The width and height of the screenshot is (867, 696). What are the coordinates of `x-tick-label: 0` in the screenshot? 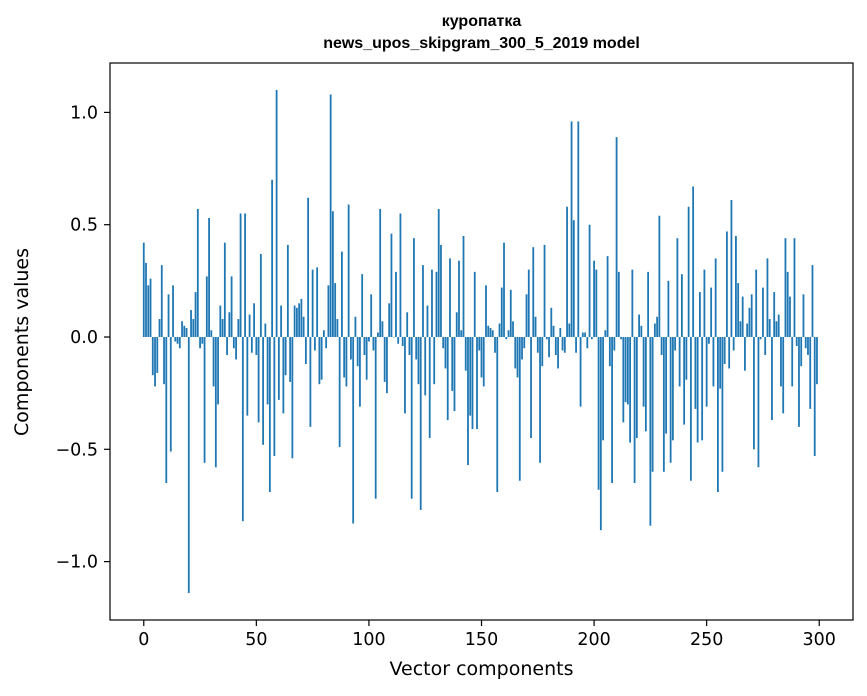 It's located at (143, 640).